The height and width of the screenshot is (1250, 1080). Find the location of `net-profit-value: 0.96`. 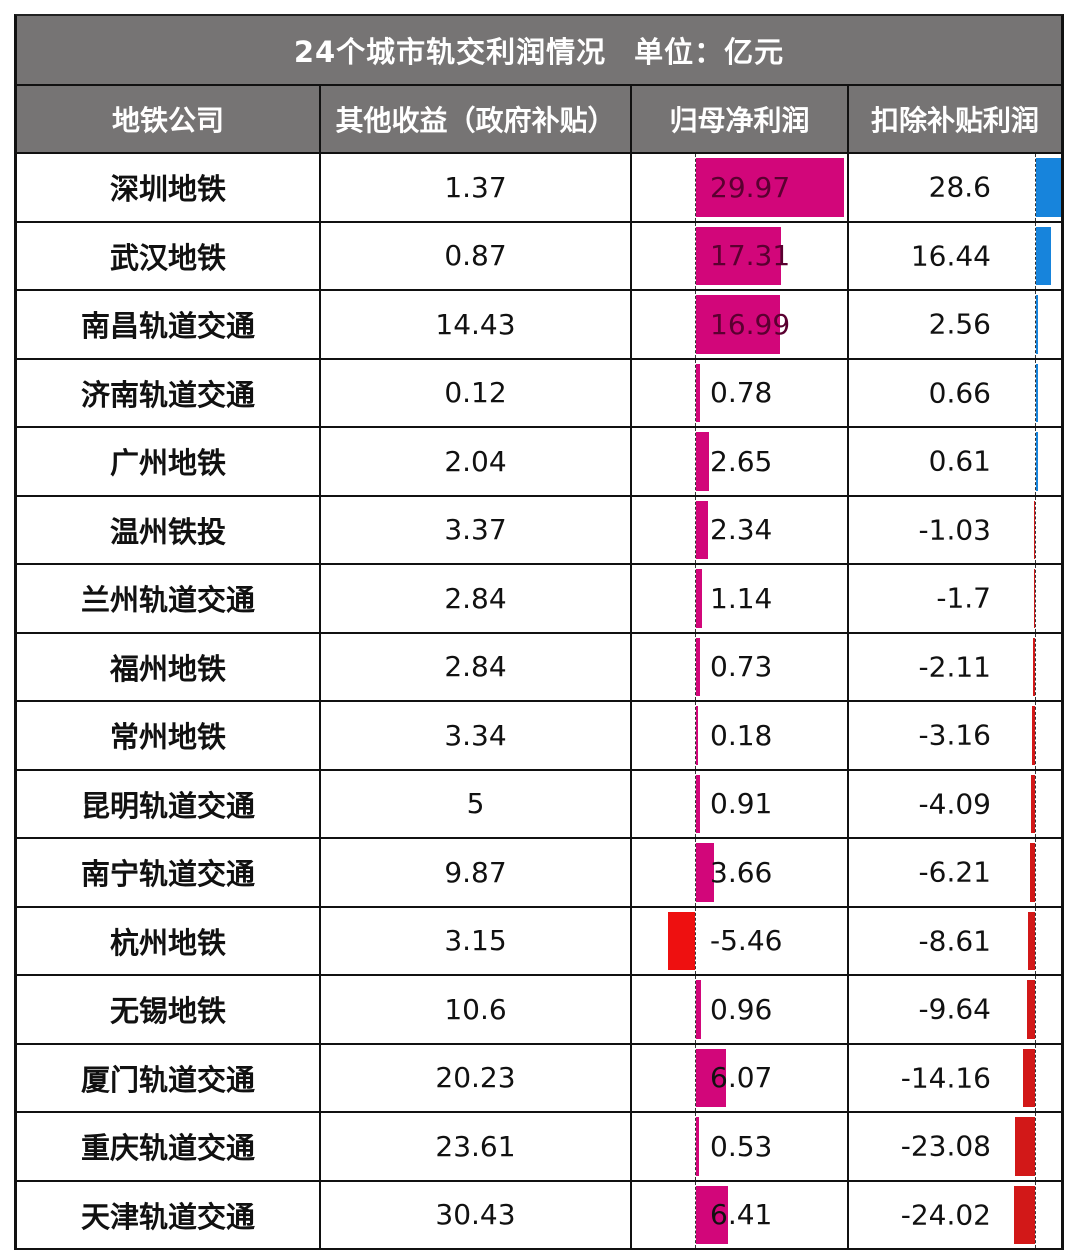

net-profit-value: 0.96 is located at coordinates (702, 1009).